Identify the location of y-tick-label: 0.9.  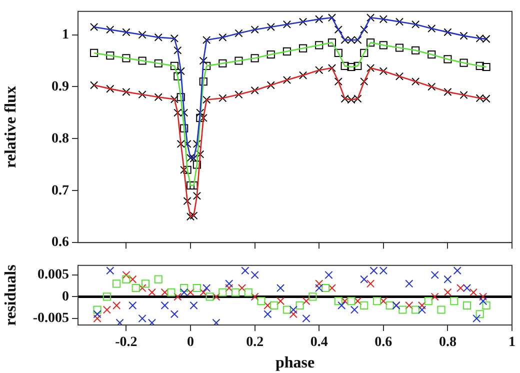
(60, 86).